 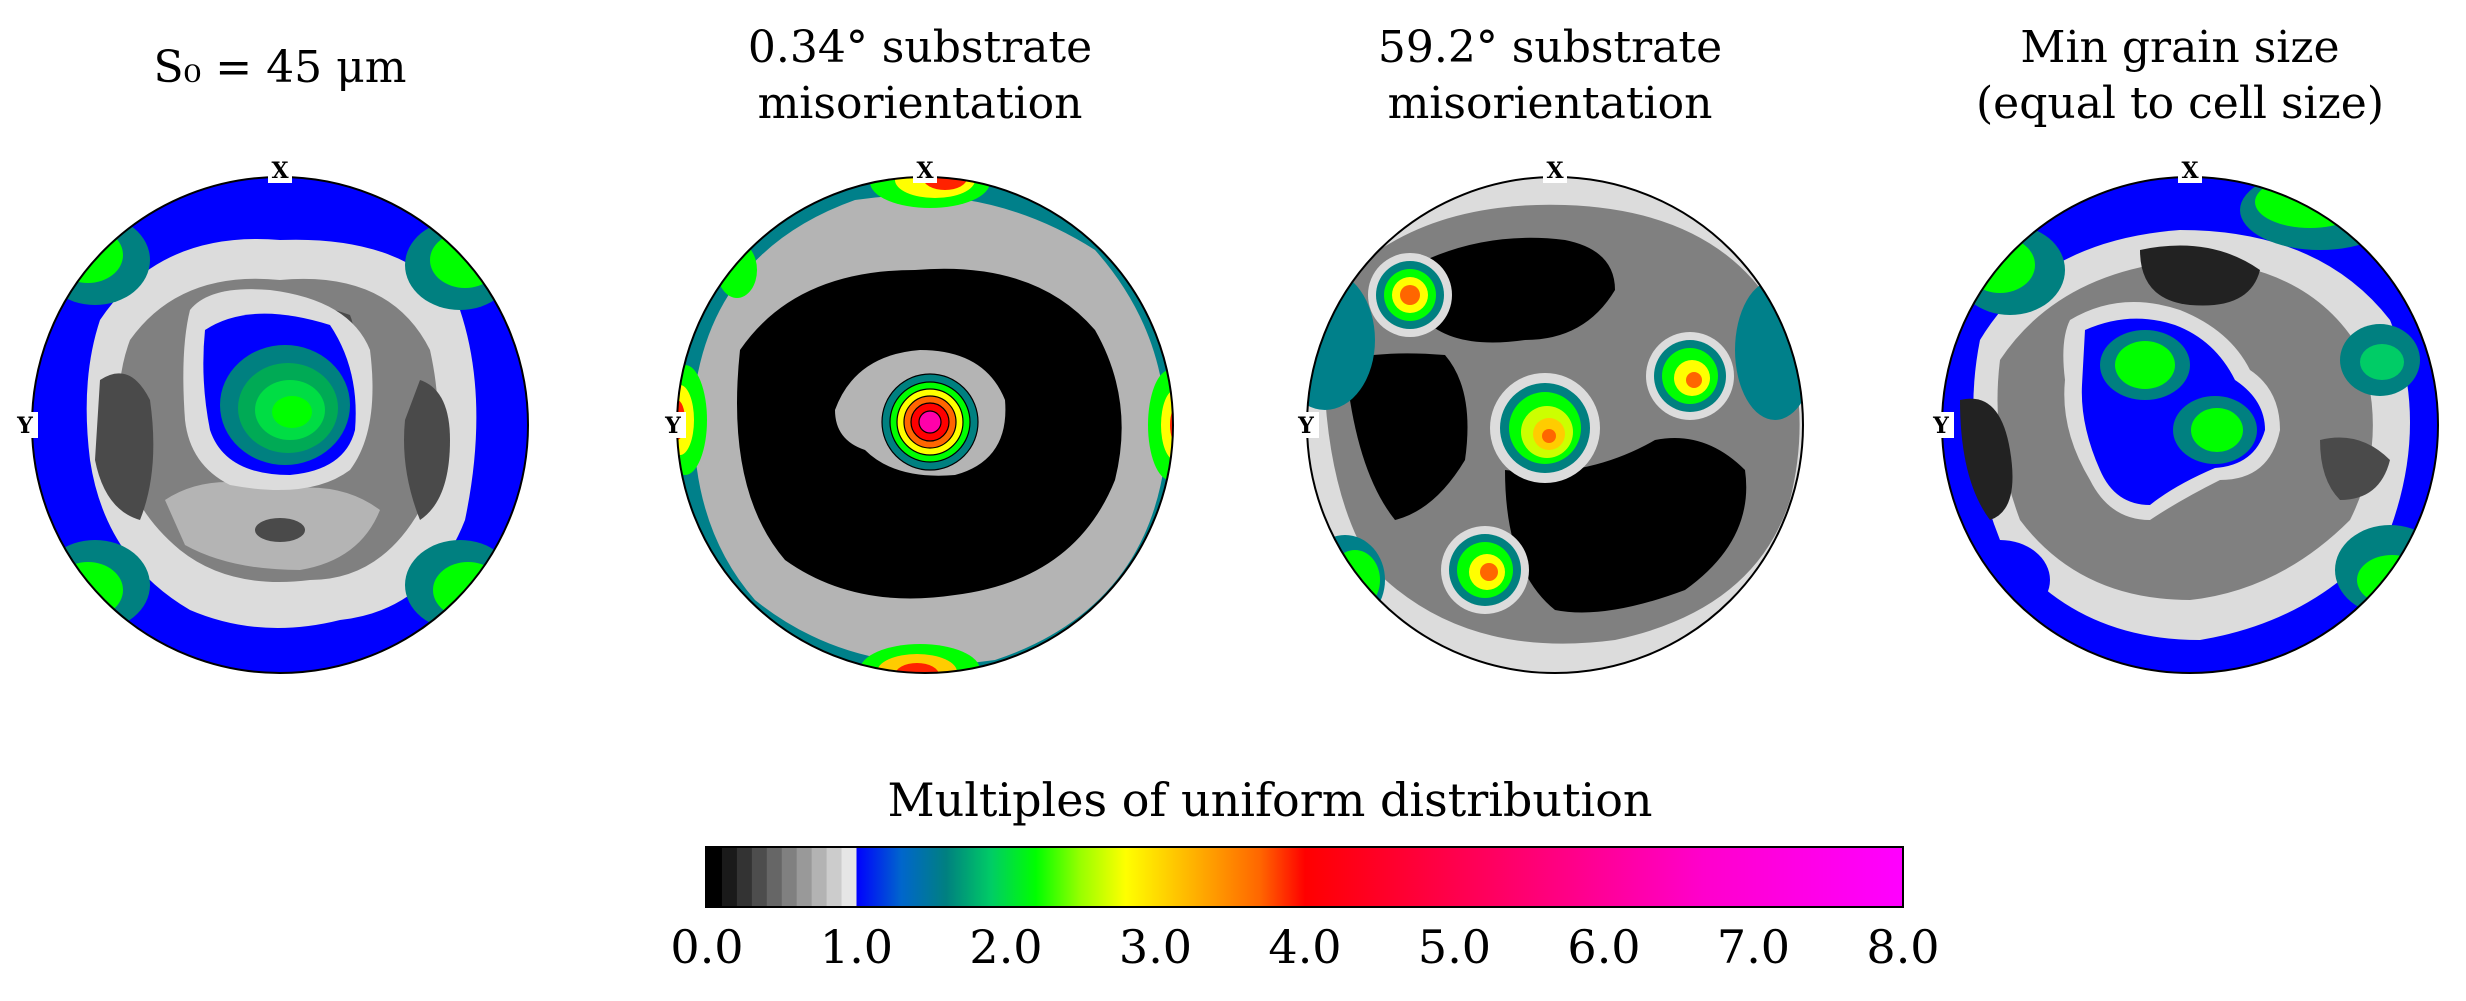 I want to click on pf1-x-label-bg, so click(x=280, y=170).